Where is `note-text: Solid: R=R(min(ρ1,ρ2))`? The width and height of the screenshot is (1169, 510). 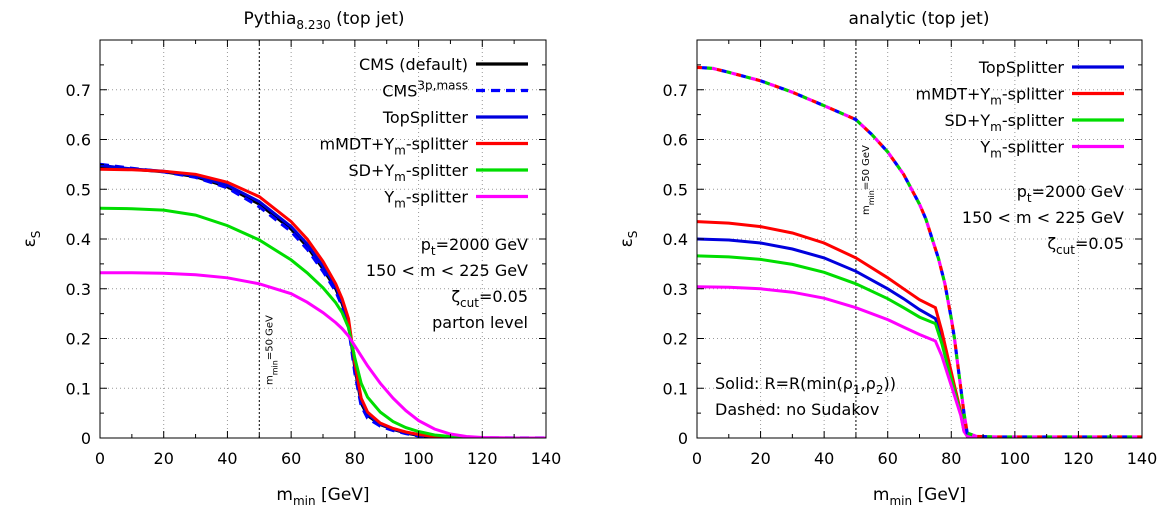 note-text: Solid: R=R(min(ρ1,ρ2)) is located at coordinates (805, 385).